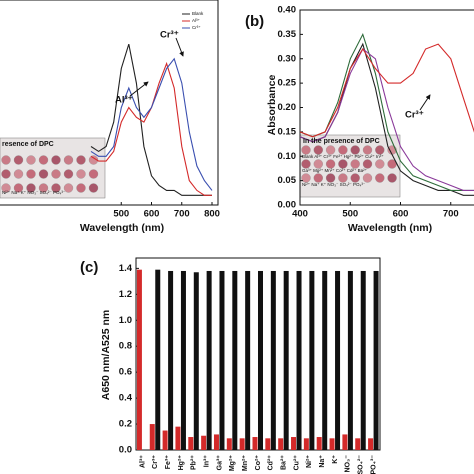  I want to click on y-tick-label: 0.0, so click(125, 450).